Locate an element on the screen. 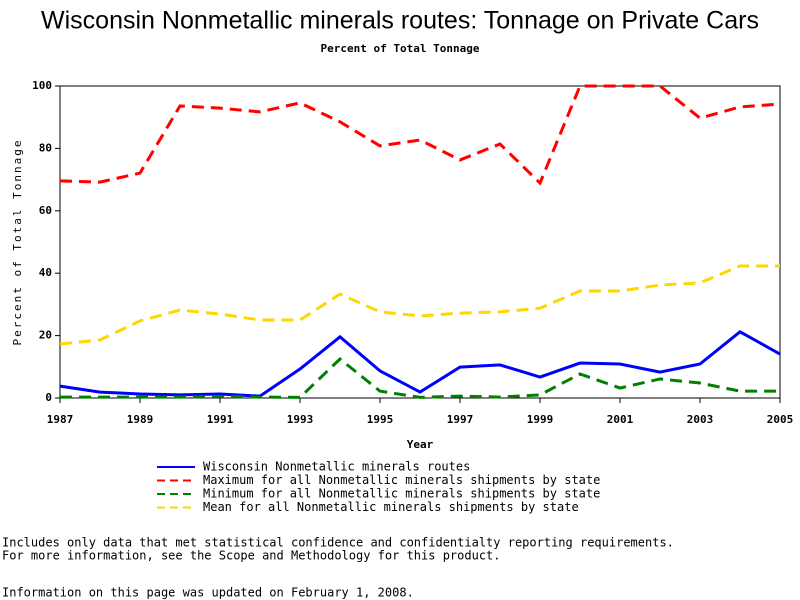  x-tick-label: 1995 is located at coordinates (380, 419).